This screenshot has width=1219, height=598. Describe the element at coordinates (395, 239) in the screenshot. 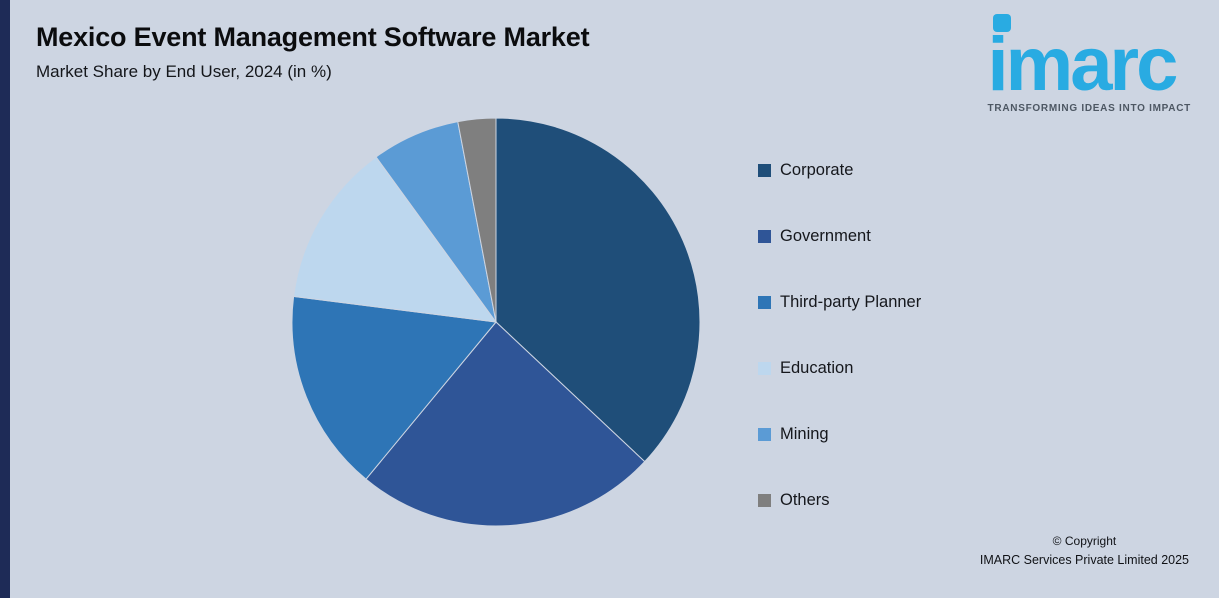

I see `pie-slice-education` at that location.